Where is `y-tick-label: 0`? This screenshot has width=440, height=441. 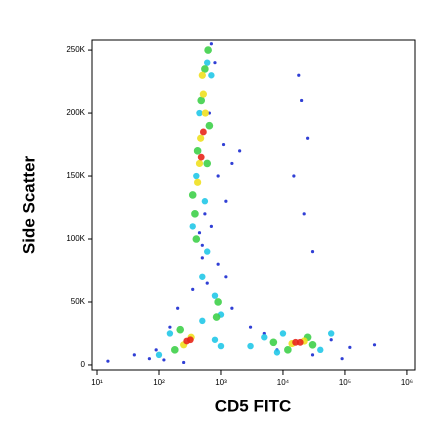
y-tick-label: 0 is located at coordinates (83, 364).